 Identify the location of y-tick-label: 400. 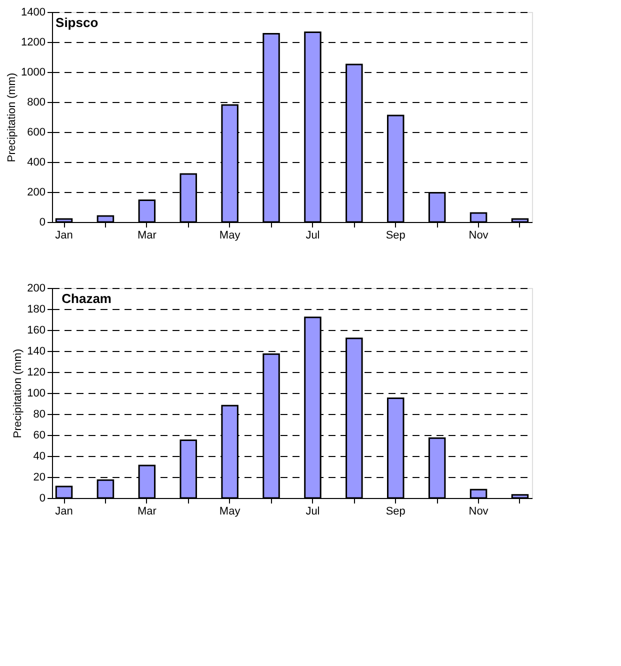
(36, 162).